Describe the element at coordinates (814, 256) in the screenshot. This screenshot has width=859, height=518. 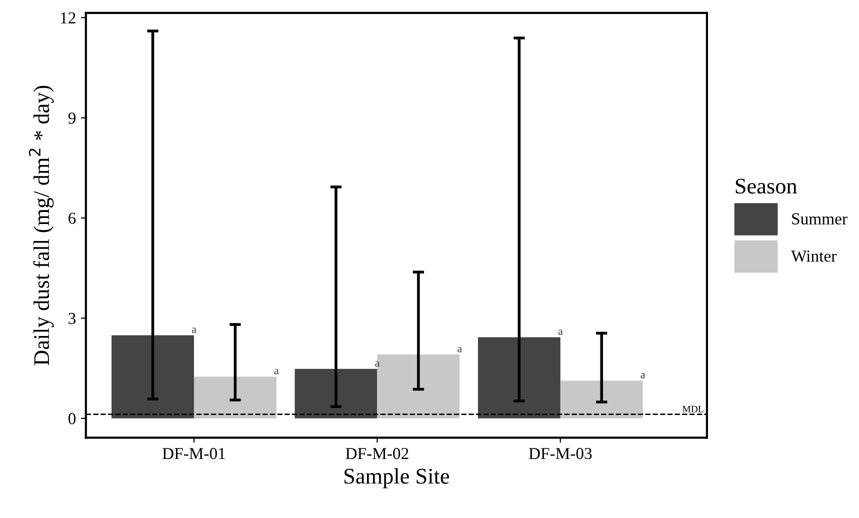
I see `legend-label: Winter` at that location.